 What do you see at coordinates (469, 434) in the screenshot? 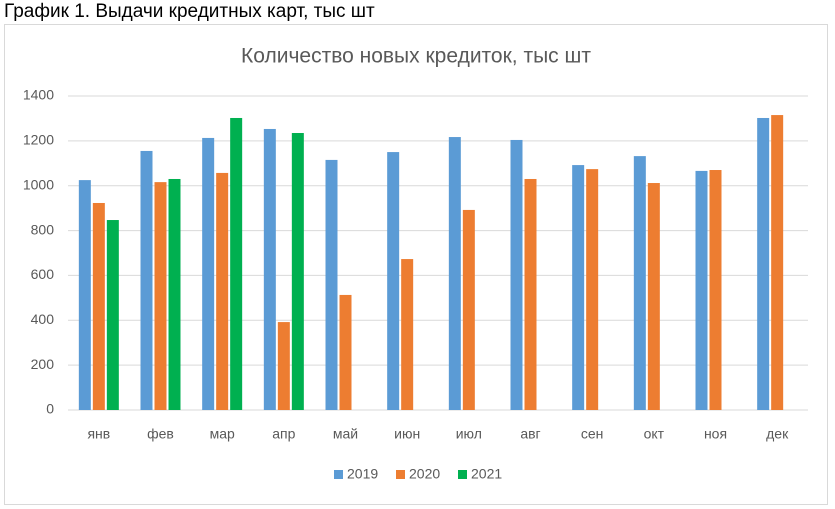
I see `x-tick-label: июл` at bounding box center [469, 434].